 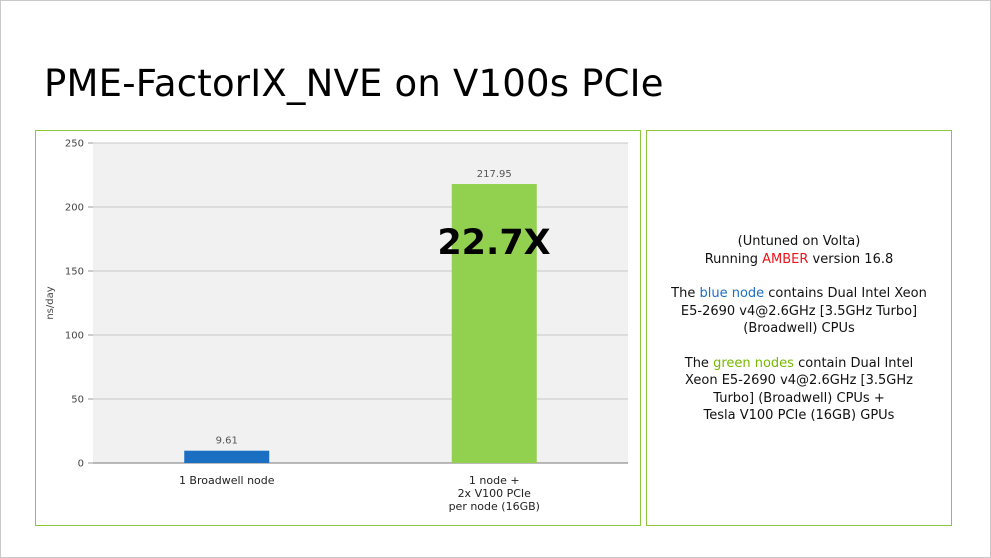 I want to click on data-label: 9.61, so click(x=227, y=441).